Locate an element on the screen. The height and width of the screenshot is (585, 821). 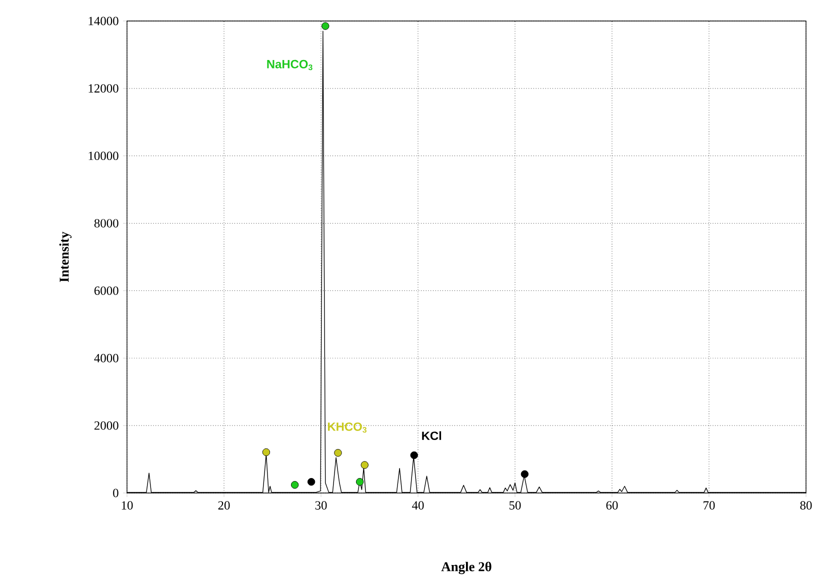
x-axis-title: Angle 2θ is located at coordinates (466, 568).